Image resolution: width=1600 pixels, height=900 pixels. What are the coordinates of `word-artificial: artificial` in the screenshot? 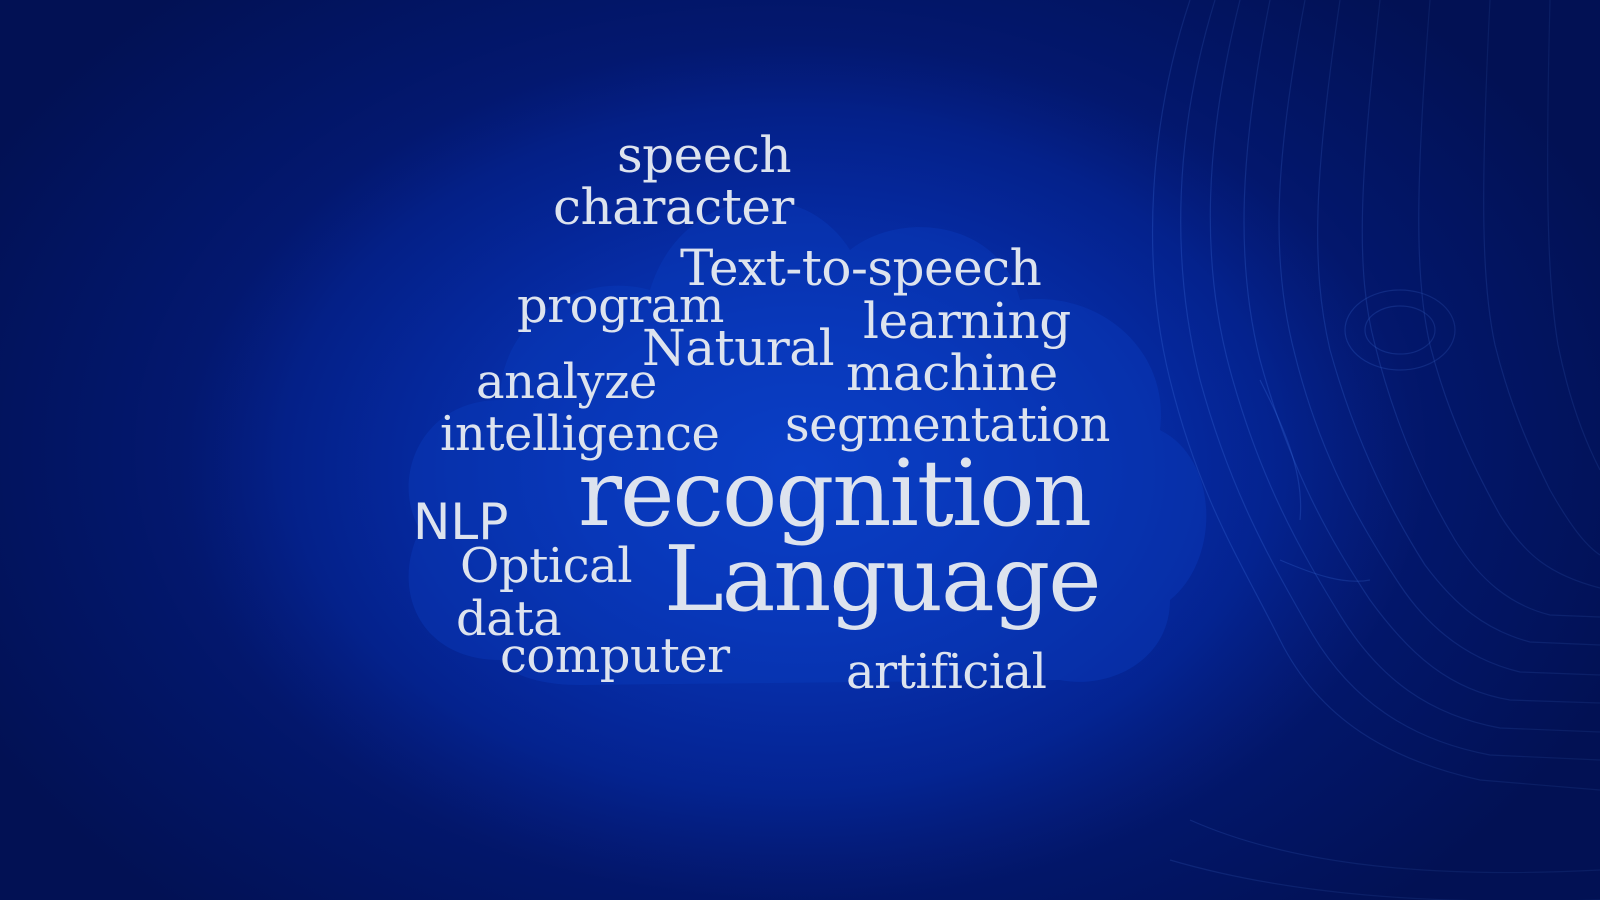 It's located at (946, 672).